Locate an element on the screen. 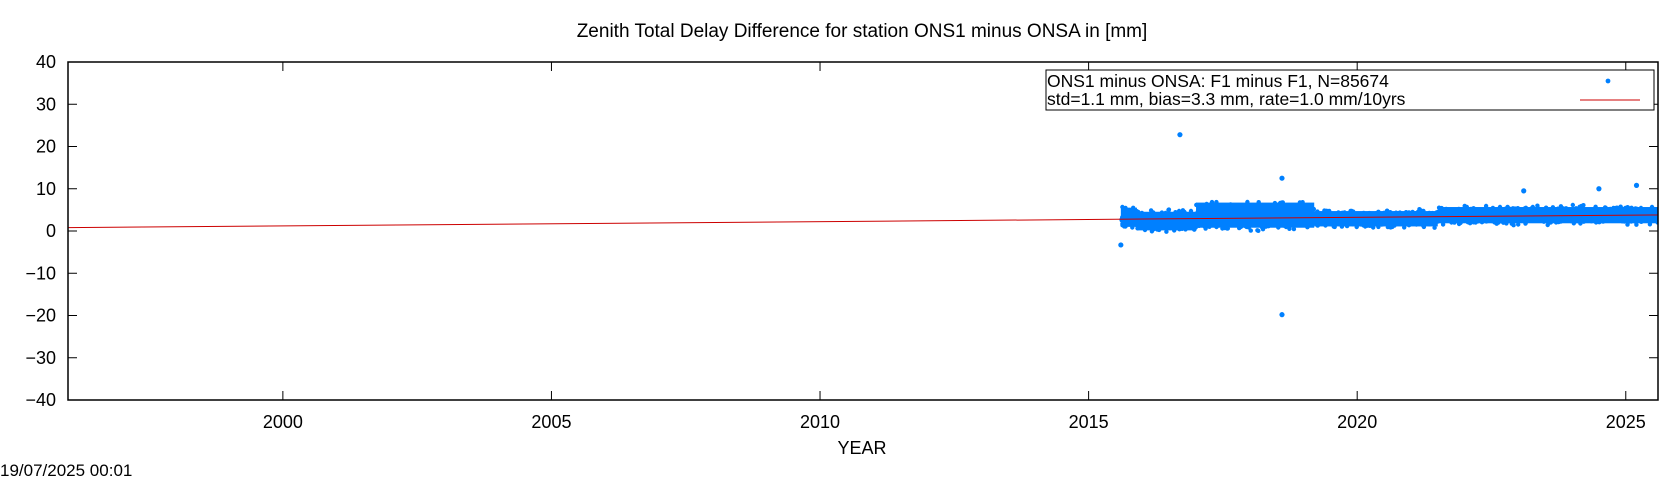  legend-point-sample is located at coordinates (1608, 81).